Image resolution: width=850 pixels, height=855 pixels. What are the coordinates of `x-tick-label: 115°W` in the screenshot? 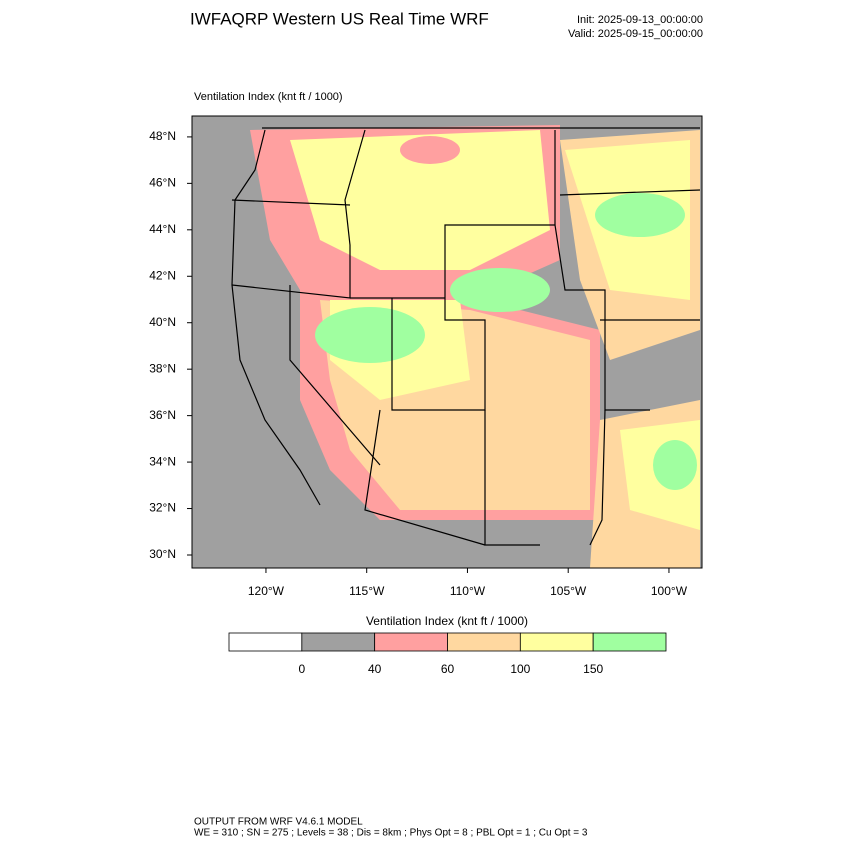 It's located at (367, 591).